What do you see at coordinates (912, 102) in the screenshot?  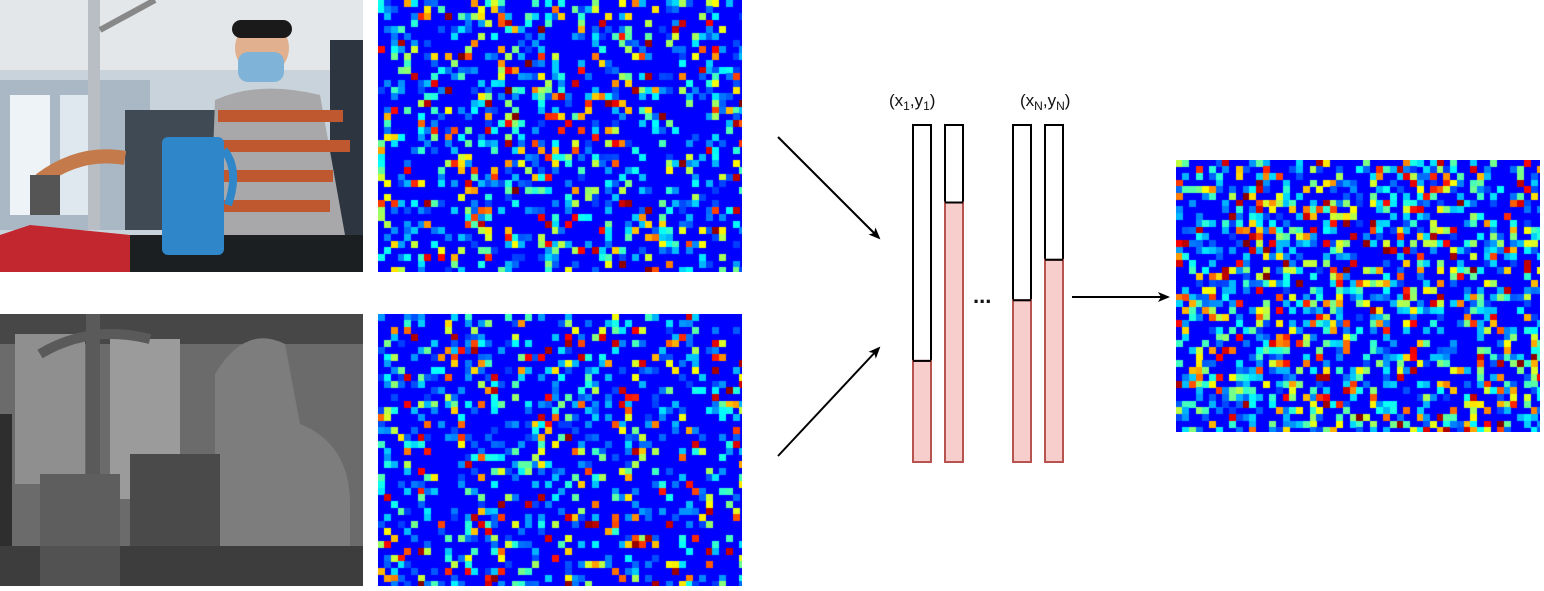 I see `label-first-coordinate: (x1,y1)` at bounding box center [912, 102].